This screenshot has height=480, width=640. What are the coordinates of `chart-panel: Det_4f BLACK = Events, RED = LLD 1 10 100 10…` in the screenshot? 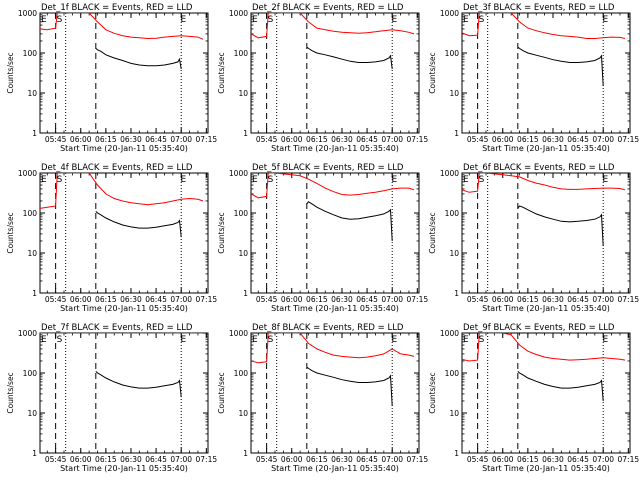 It's located at (111, 238).